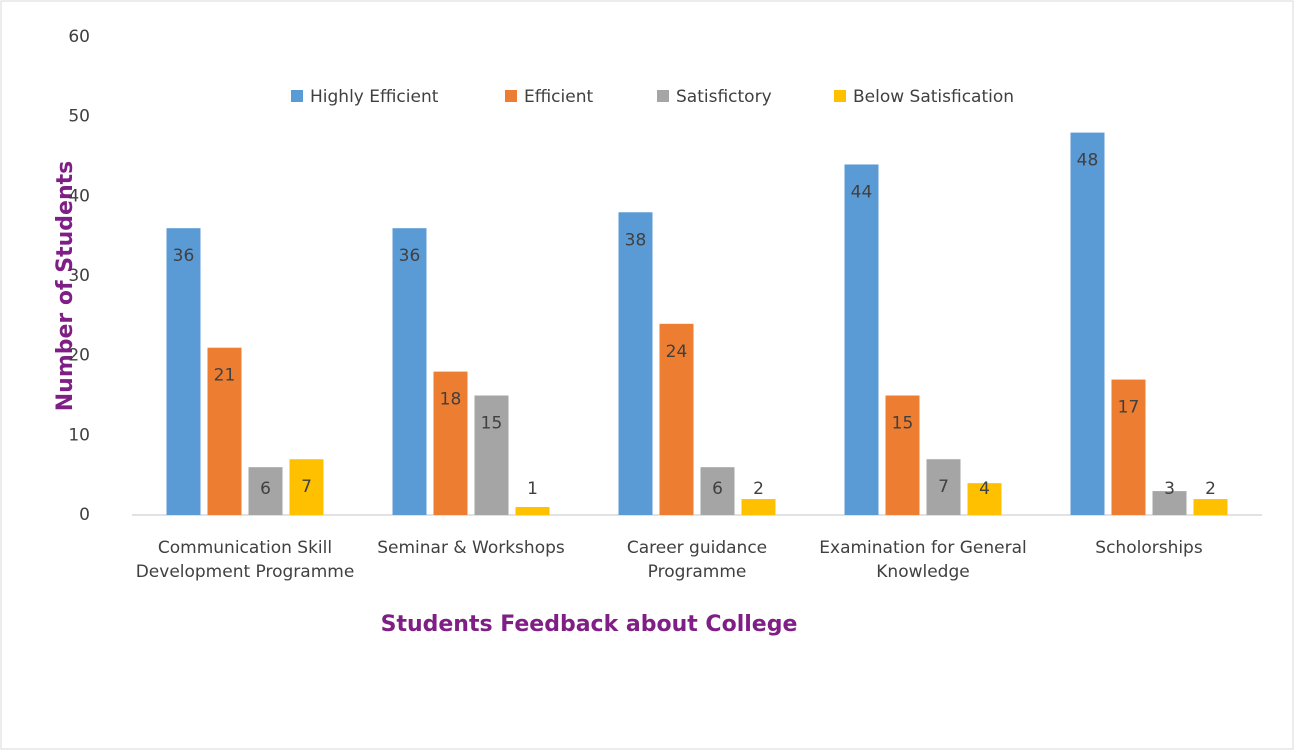 The height and width of the screenshot is (751, 1295). What do you see at coordinates (636, 240) in the screenshot?
I see `data-label: 38` at bounding box center [636, 240].